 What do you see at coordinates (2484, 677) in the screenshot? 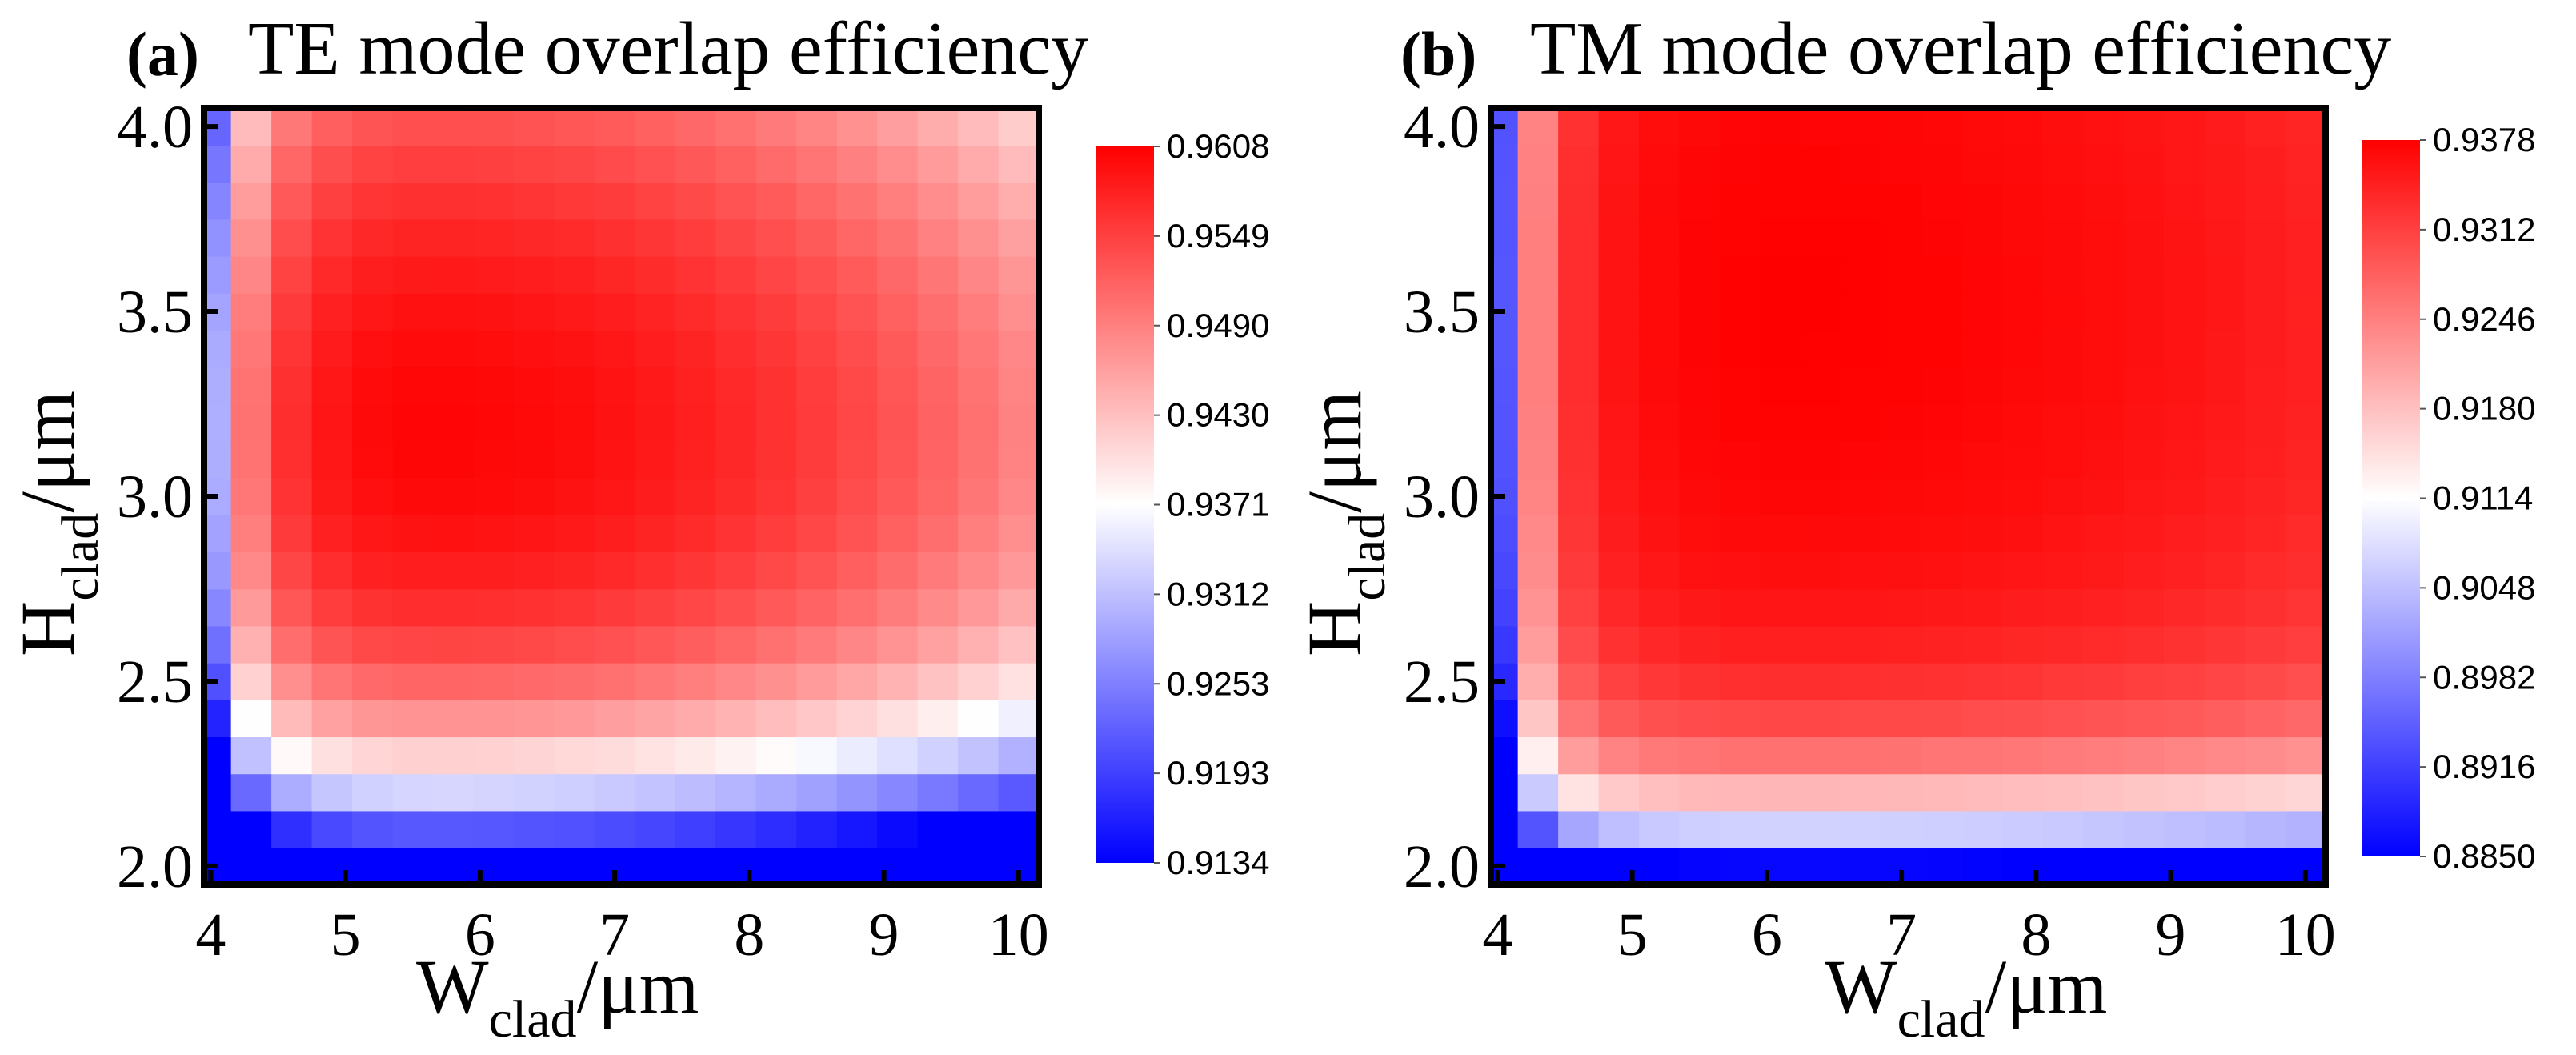
I see `colorbar-tick-label: 0.8982` at bounding box center [2484, 677].